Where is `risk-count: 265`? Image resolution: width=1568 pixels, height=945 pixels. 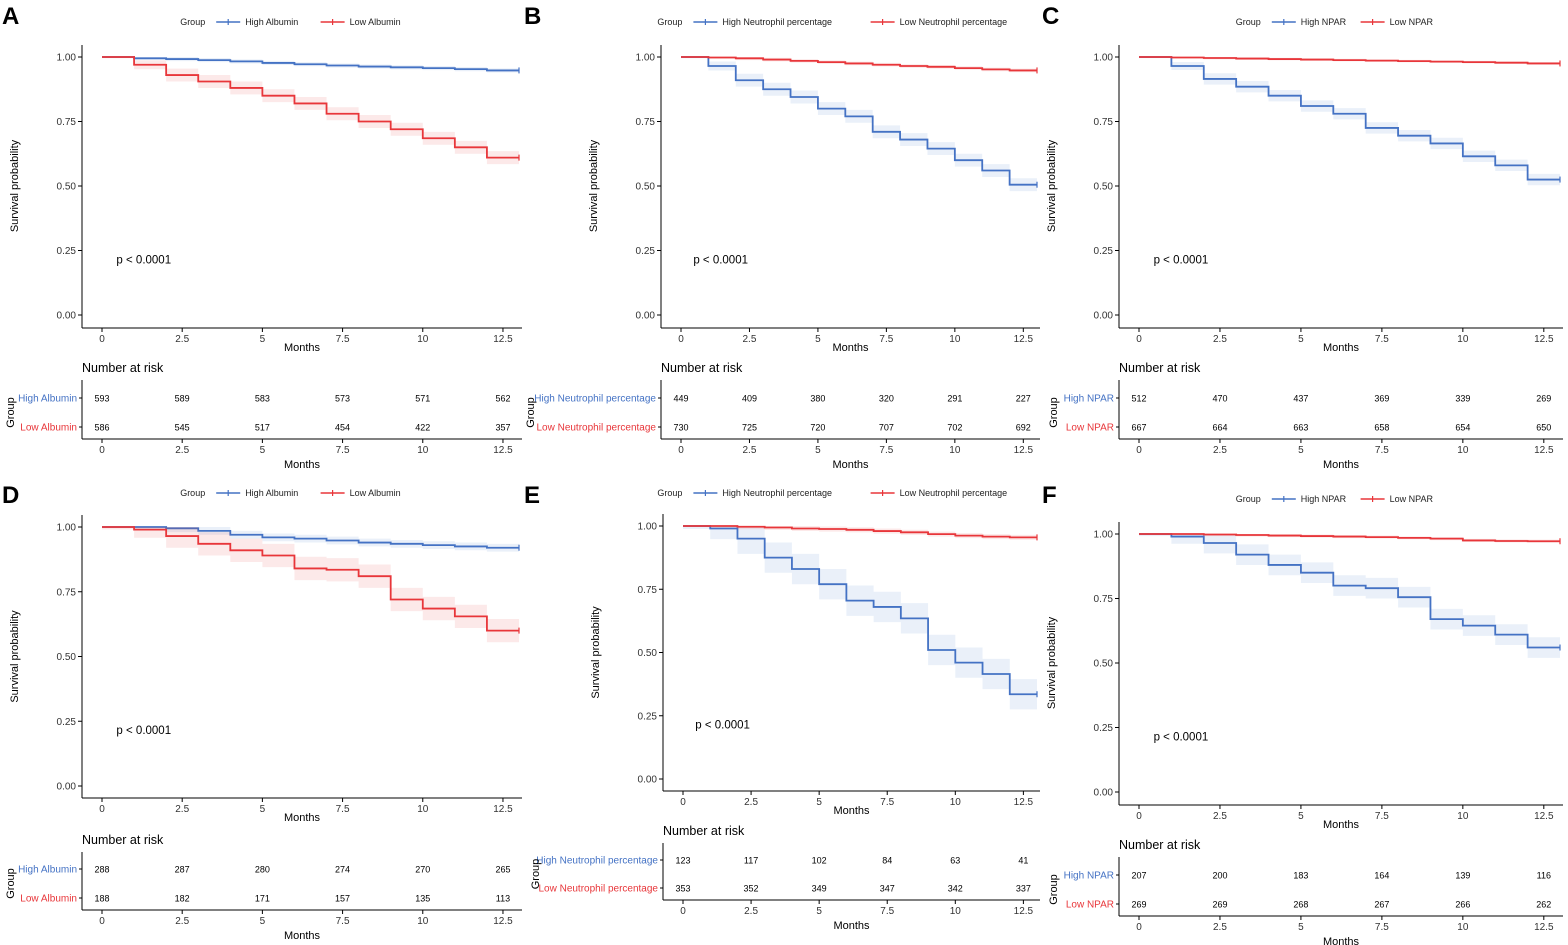
risk-count: 265 is located at coordinates (502, 870).